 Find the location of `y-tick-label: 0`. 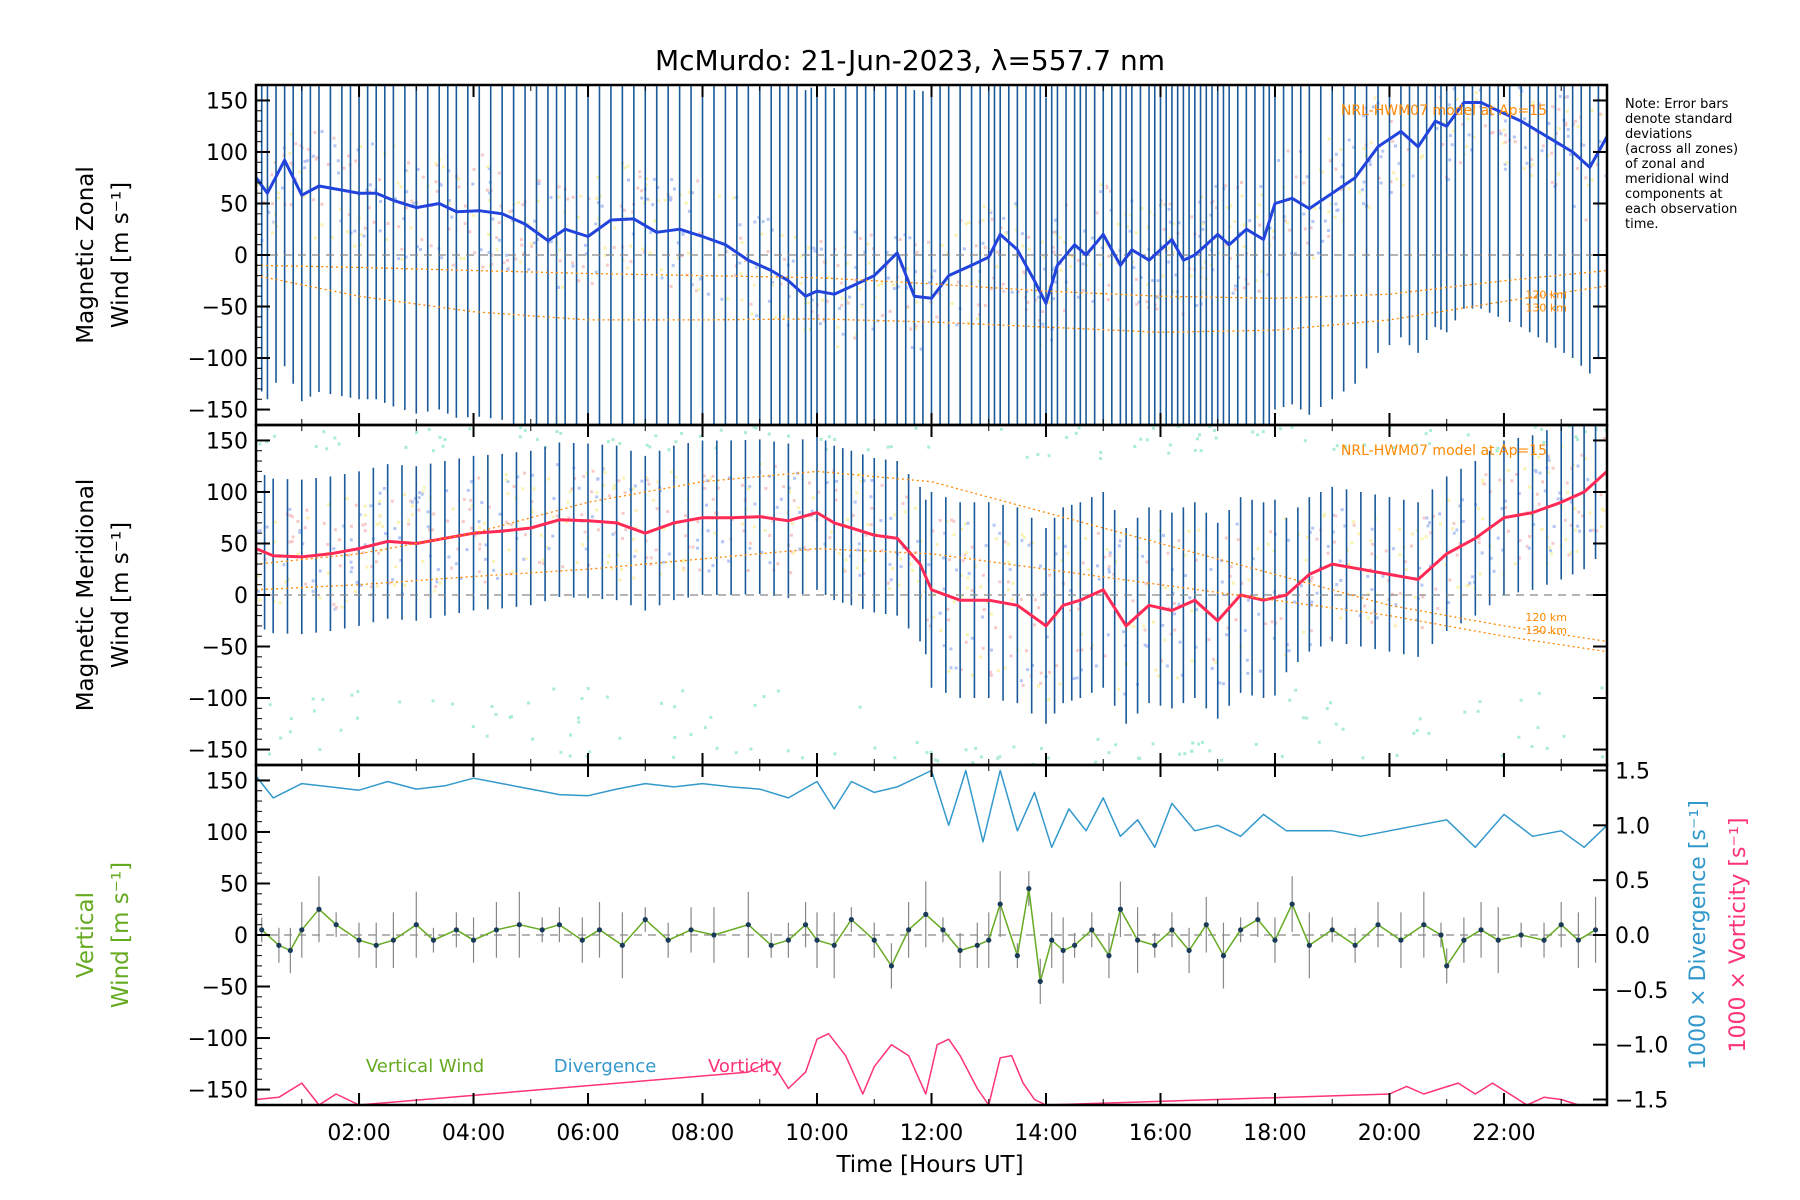

y-tick-label: 0 is located at coordinates (241, 596).